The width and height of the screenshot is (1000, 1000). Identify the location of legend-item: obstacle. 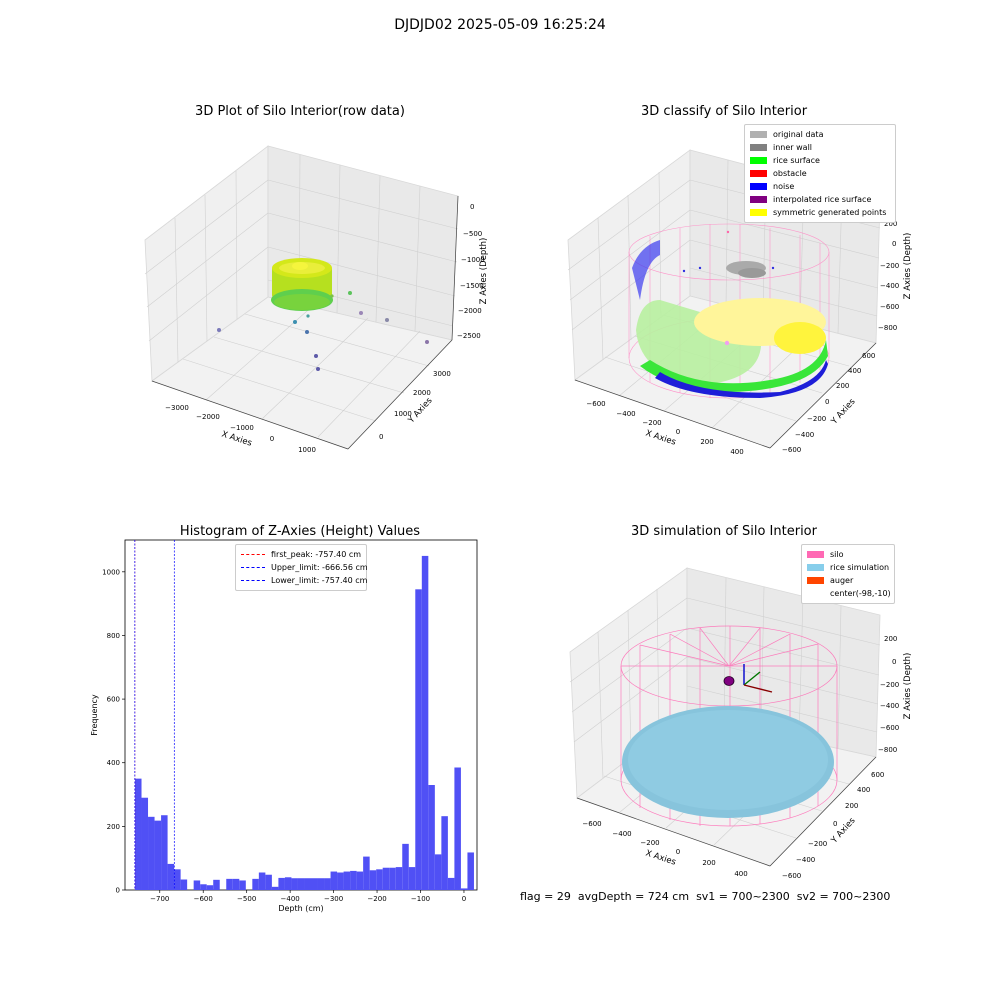
(820, 173).